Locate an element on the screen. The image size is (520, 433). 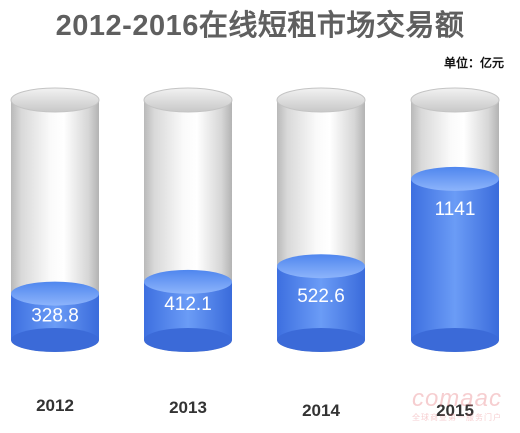
data-label-2014: 522.6 is located at coordinates (321, 296).